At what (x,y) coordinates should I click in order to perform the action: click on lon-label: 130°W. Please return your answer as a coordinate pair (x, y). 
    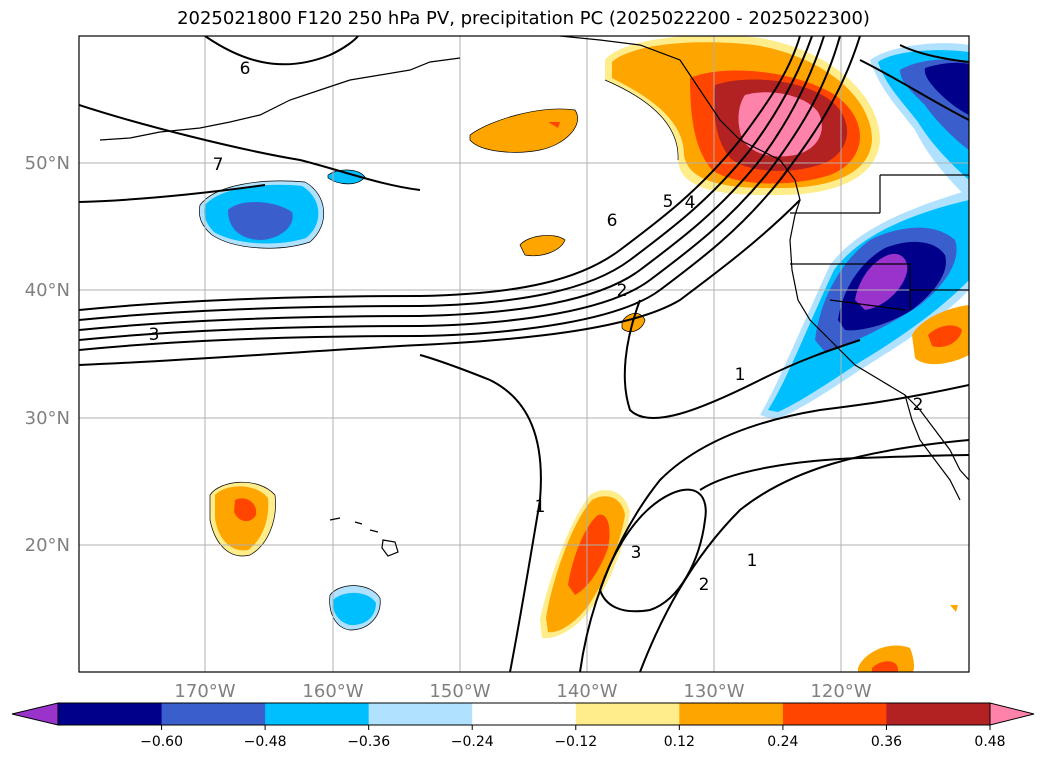
    Looking at the image, I should click on (713, 691).